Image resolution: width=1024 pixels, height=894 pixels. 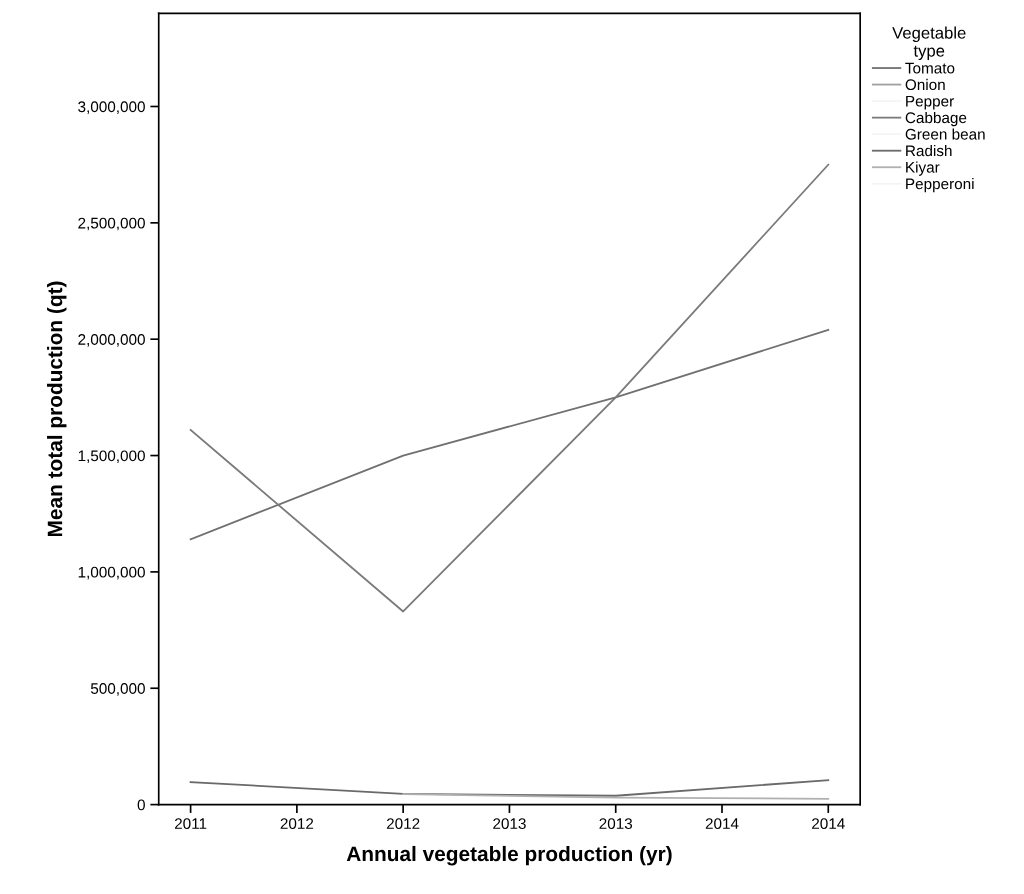 I want to click on y-tick-label: 2,500,000, so click(x=111, y=224).